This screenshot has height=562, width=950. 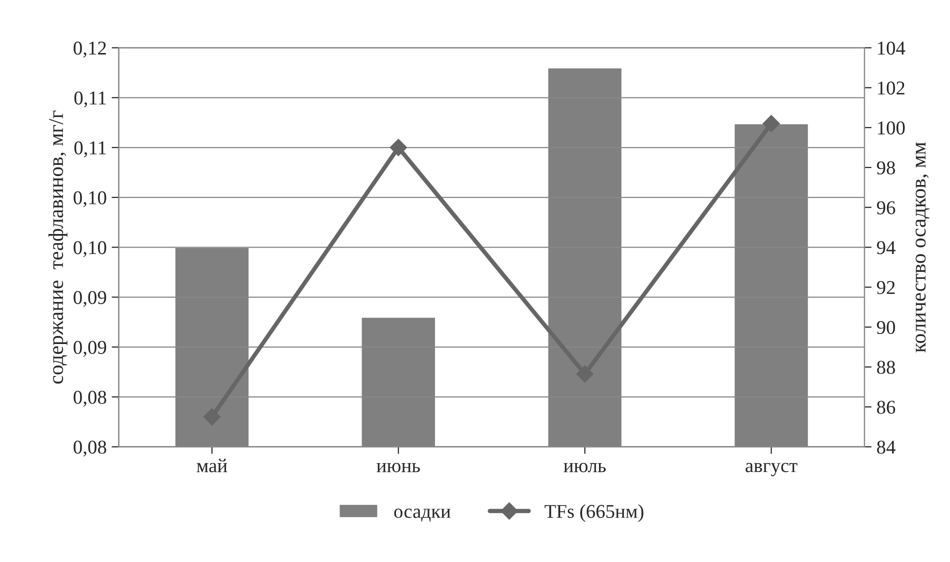 What do you see at coordinates (892, 48) in the screenshot?
I see `y2-tick-label: 104` at bounding box center [892, 48].